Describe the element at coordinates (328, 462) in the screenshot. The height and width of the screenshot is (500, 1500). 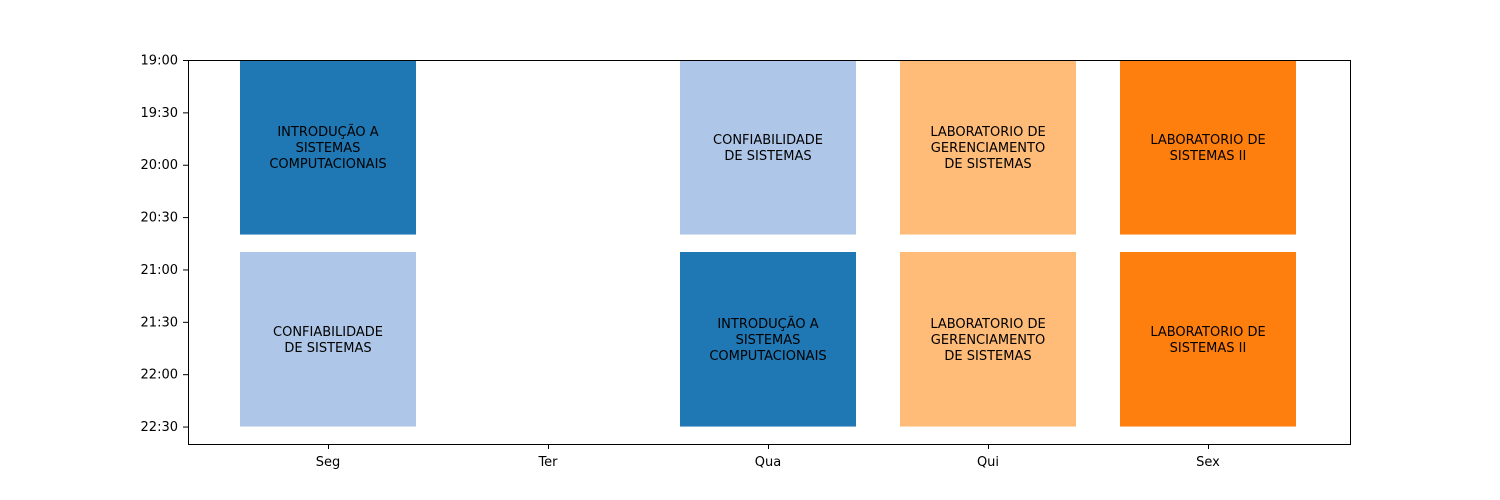
I see `x-tick-label: Seg` at that location.